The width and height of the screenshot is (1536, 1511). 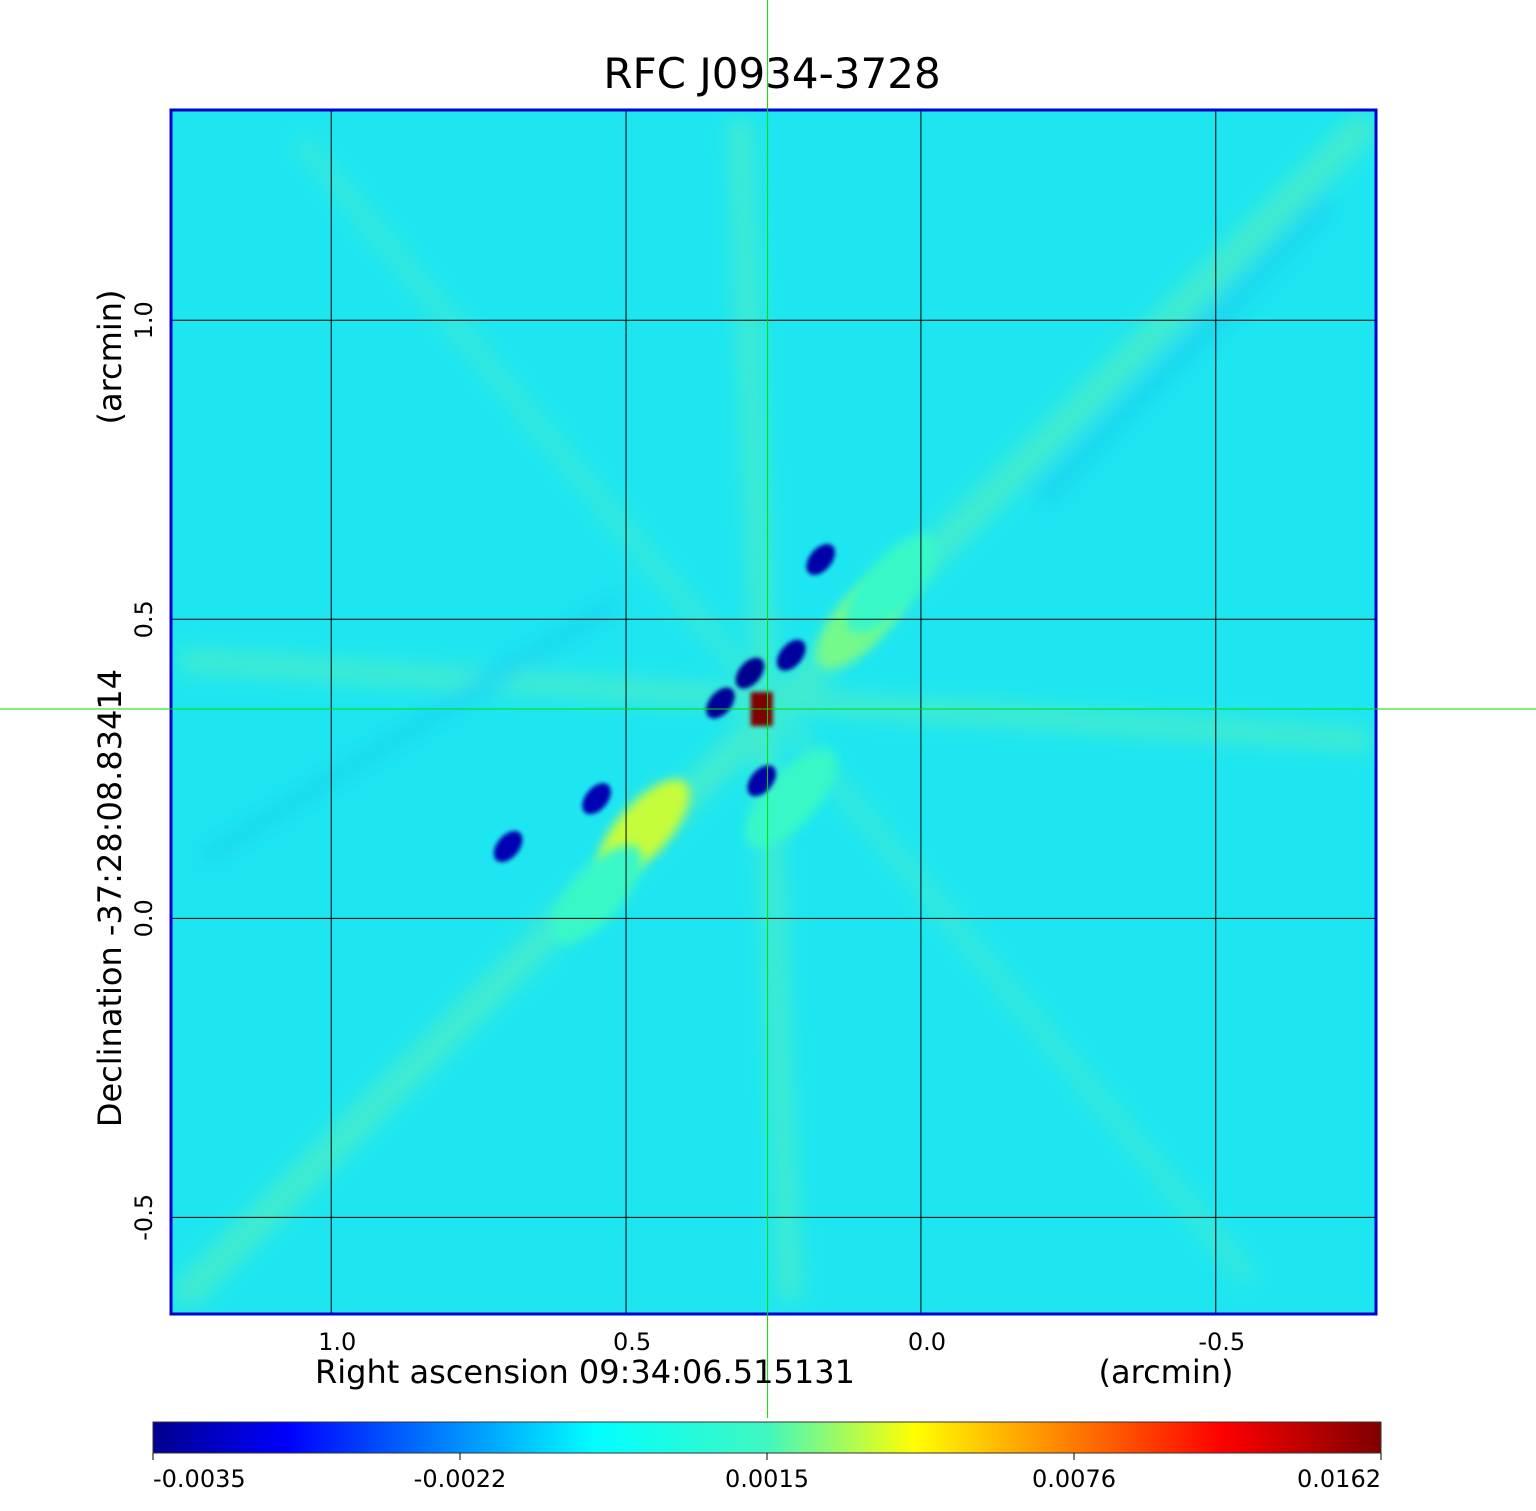 What do you see at coordinates (585, 1372) in the screenshot?
I see `x-axis-label: Right ascension 09:34:06.515131` at bounding box center [585, 1372].